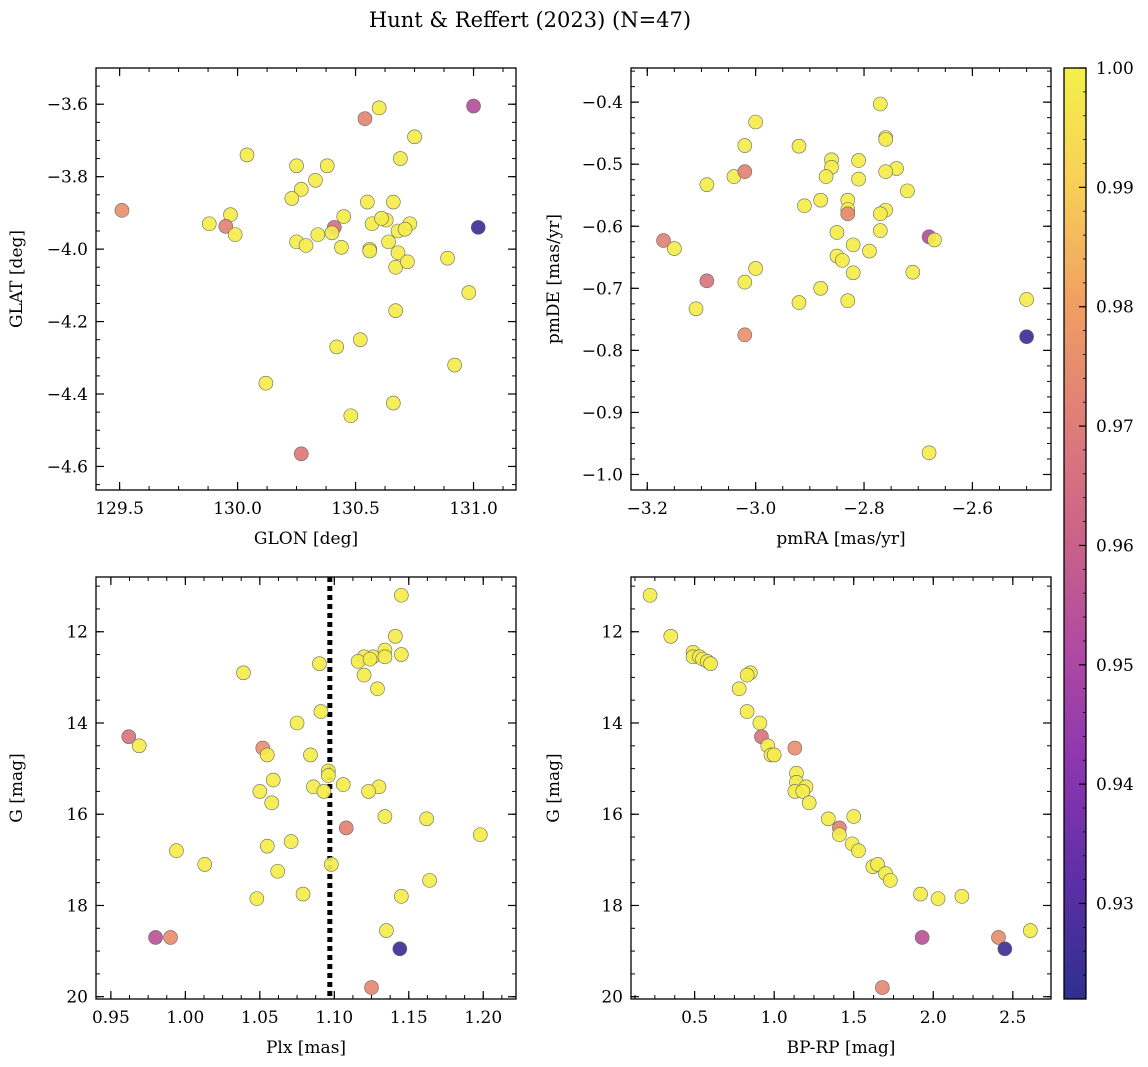  What do you see at coordinates (119, 509) in the screenshot?
I see `x-tick-label: 129.5` at bounding box center [119, 509].